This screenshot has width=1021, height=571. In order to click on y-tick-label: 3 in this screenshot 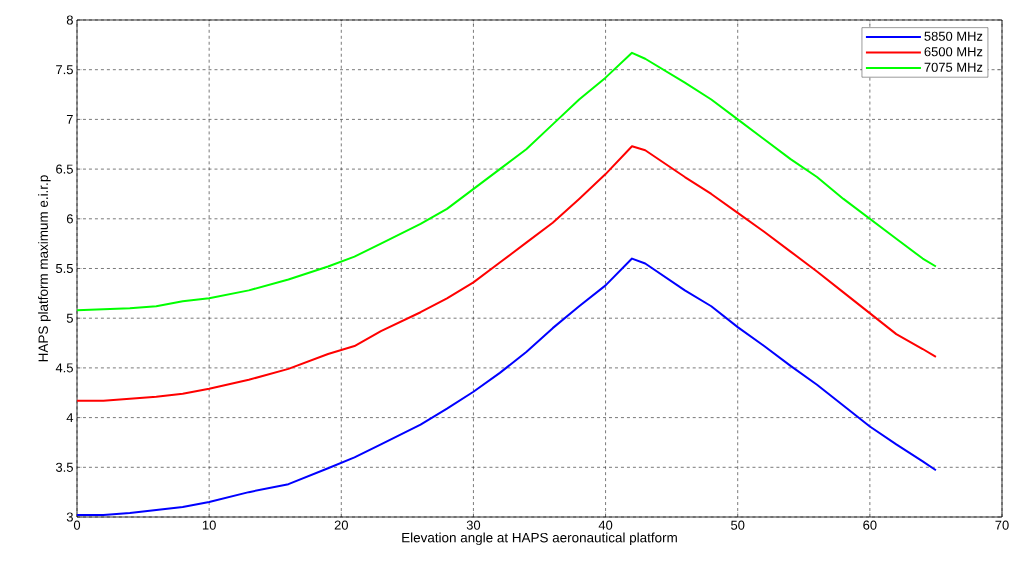, I will do `click(69, 517)`.